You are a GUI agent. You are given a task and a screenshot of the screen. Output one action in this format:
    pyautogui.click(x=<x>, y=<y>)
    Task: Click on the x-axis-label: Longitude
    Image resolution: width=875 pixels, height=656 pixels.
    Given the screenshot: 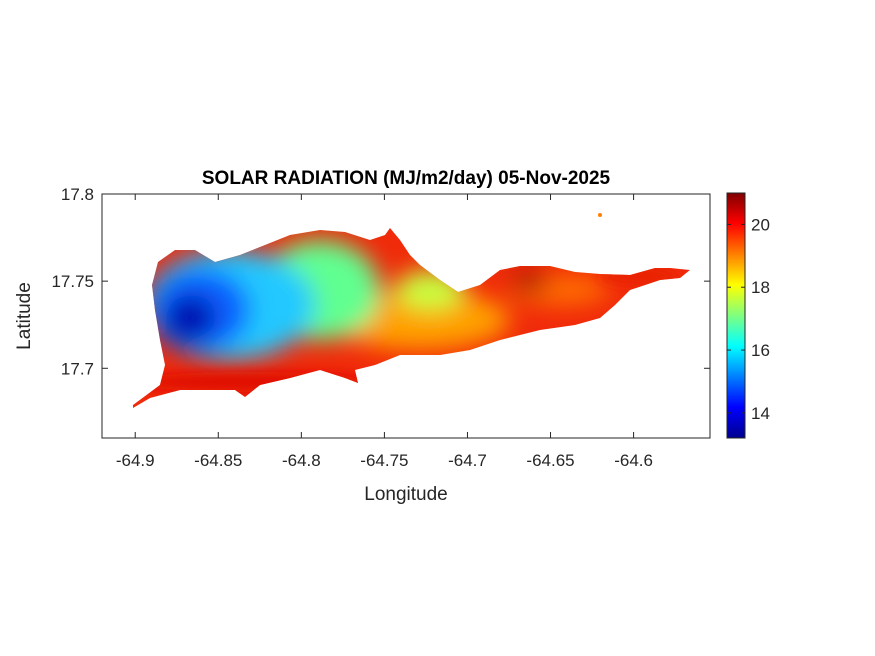 What is the action you would take?
    pyautogui.click(x=405, y=494)
    